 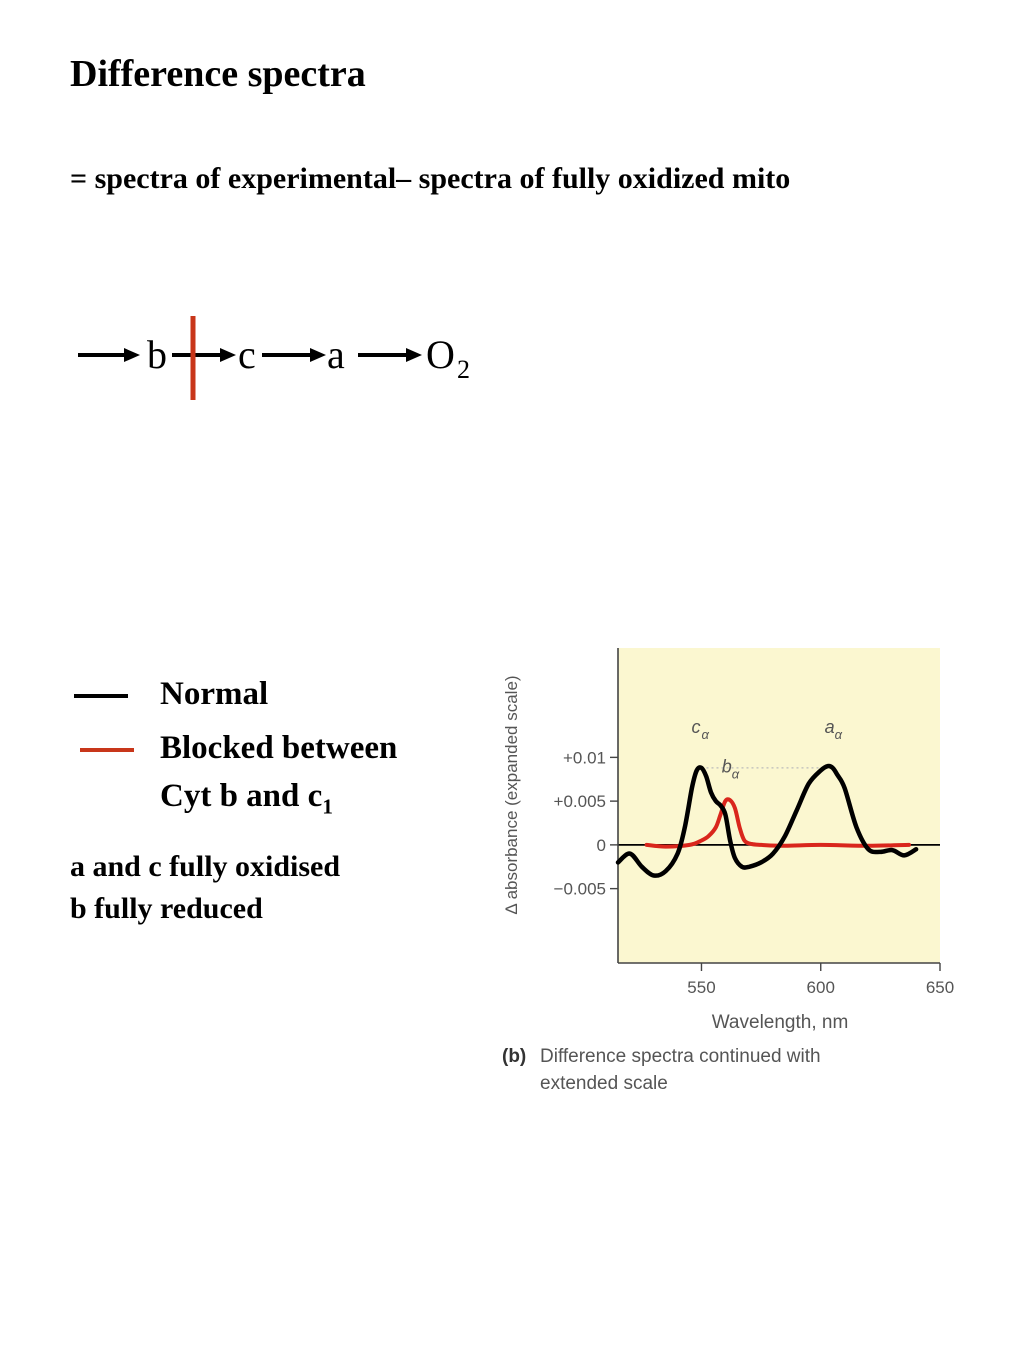 I want to click on y-tick-label: −0.005, so click(x=580, y=889).